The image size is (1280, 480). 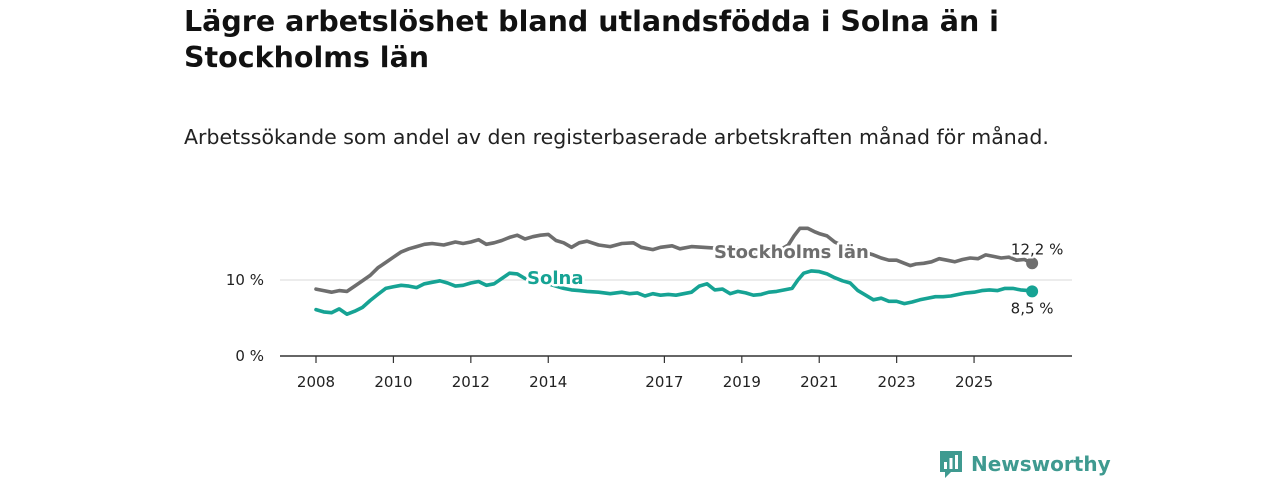 What do you see at coordinates (664, 382) in the screenshot?
I see `x-tick-label: 2017` at bounding box center [664, 382].